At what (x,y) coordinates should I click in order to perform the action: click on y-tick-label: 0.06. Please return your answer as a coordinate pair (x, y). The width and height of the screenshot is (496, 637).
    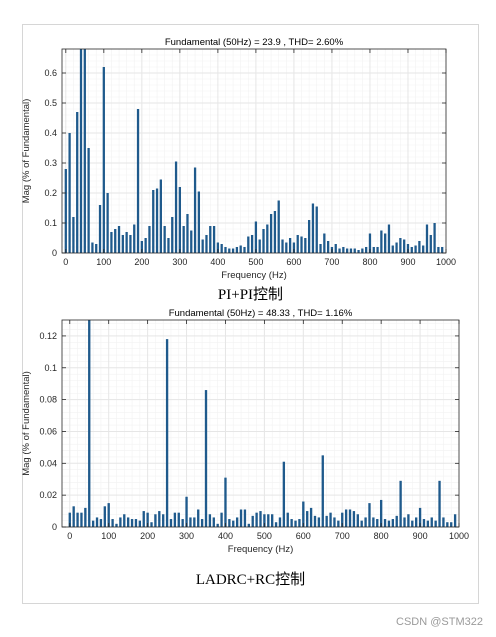
    Looking at the image, I should click on (48, 431).